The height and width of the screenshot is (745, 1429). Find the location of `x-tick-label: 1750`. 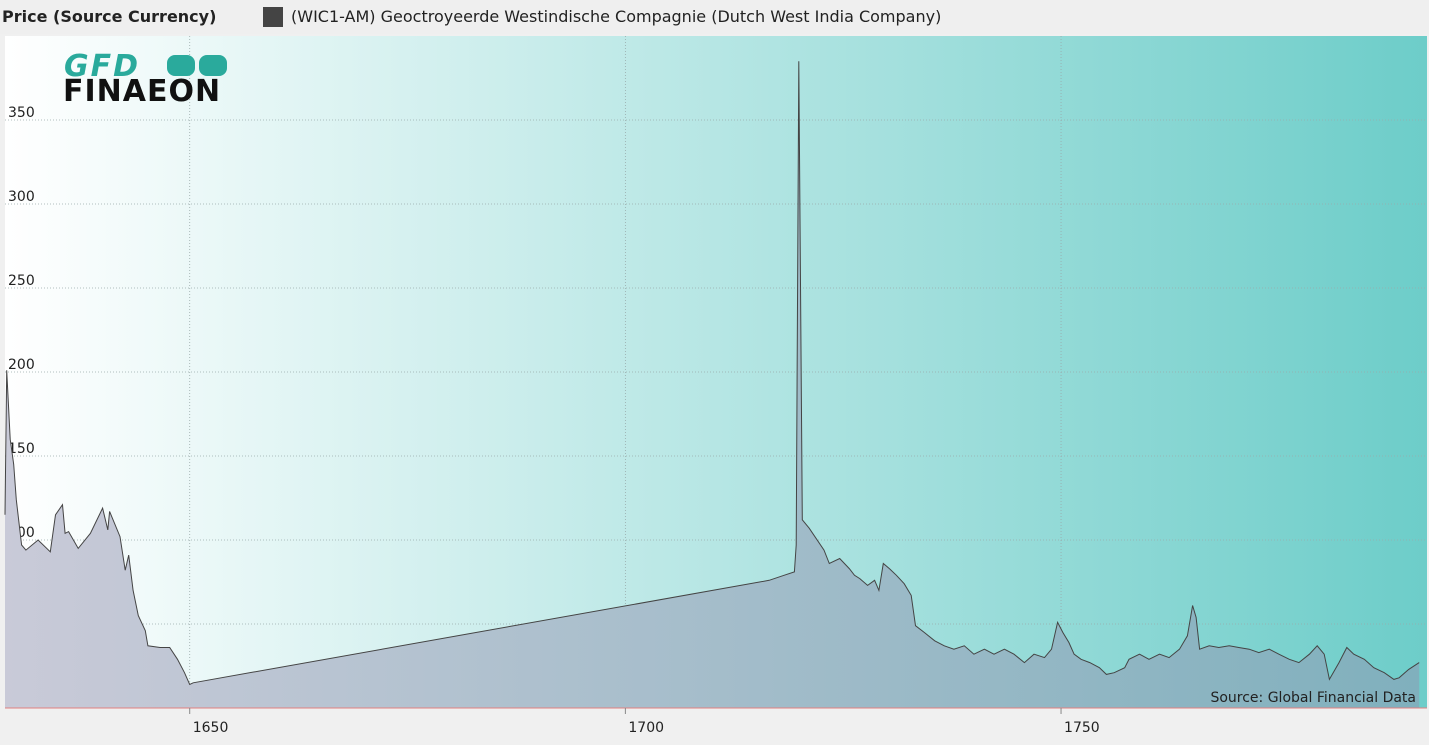

x-tick-label: 1750 is located at coordinates (1082, 728).